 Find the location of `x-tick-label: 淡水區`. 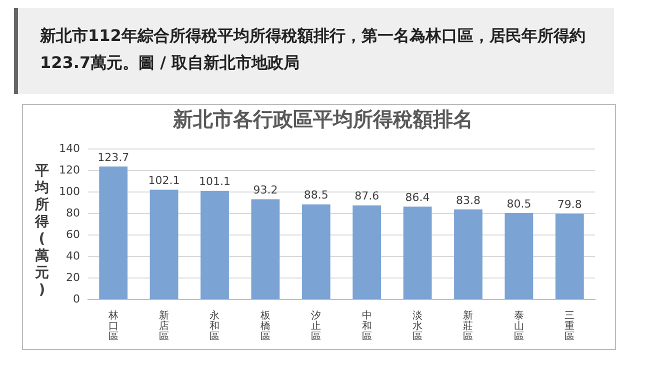

x-tick-label: 淡水區 is located at coordinates (417, 325).